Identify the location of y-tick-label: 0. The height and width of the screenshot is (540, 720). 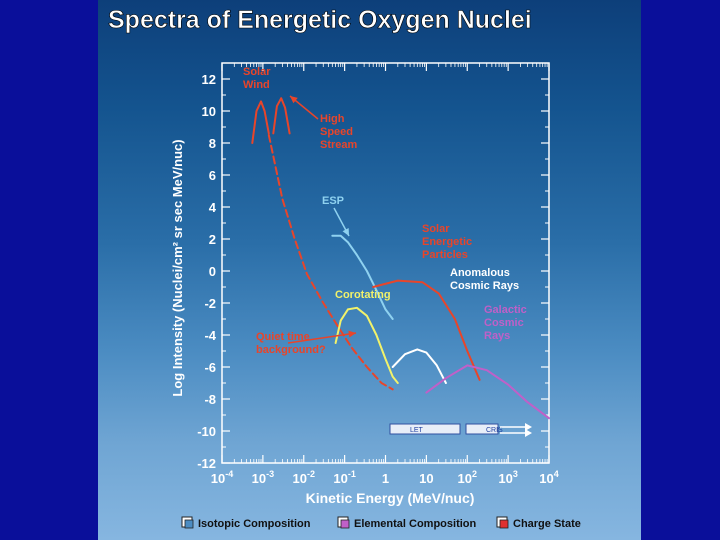
(212, 271).